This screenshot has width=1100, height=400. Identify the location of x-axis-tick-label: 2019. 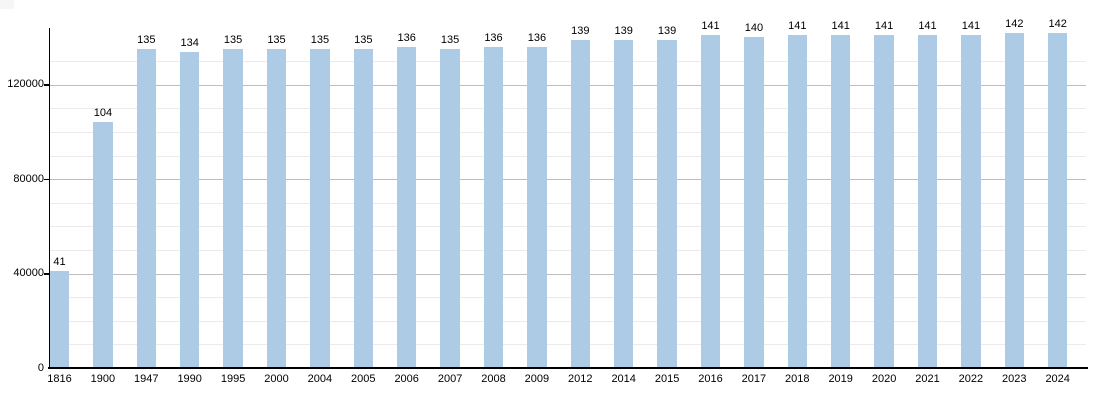
(840, 379).